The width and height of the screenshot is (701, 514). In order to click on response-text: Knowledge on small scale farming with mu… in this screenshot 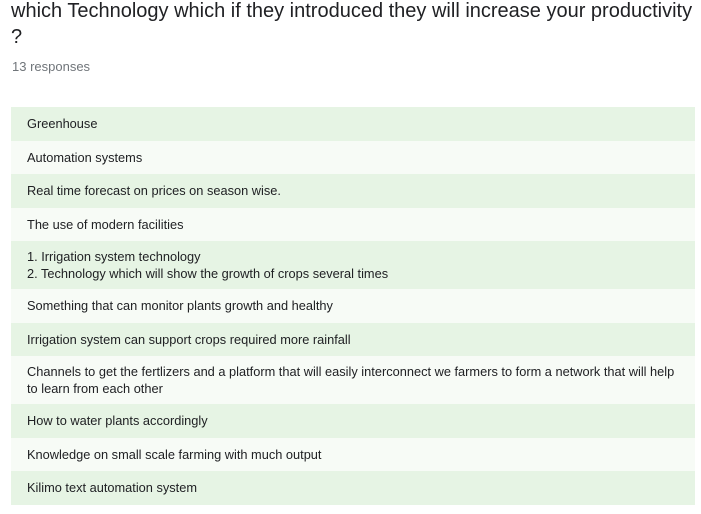, I will do `click(174, 454)`.